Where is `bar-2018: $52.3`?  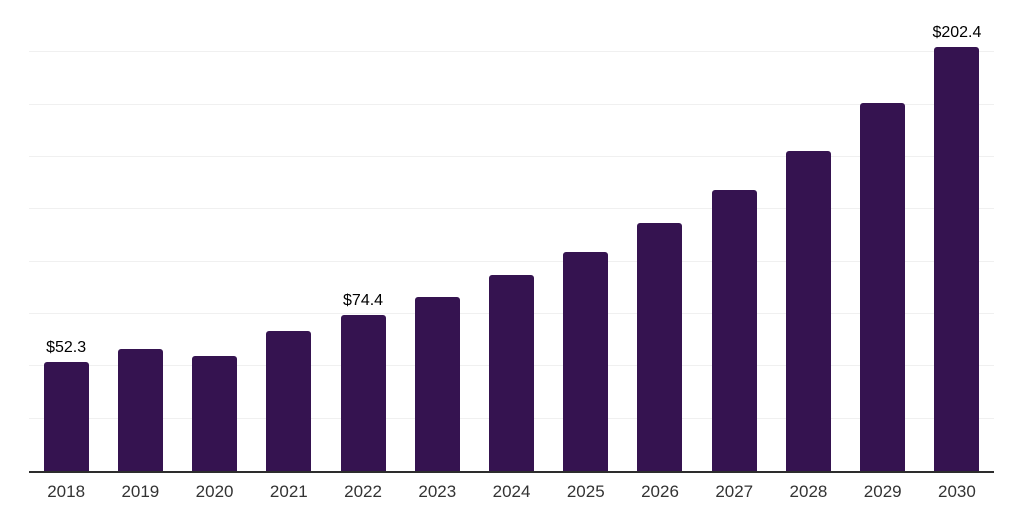 bar-2018: $52.3 is located at coordinates (66, 405).